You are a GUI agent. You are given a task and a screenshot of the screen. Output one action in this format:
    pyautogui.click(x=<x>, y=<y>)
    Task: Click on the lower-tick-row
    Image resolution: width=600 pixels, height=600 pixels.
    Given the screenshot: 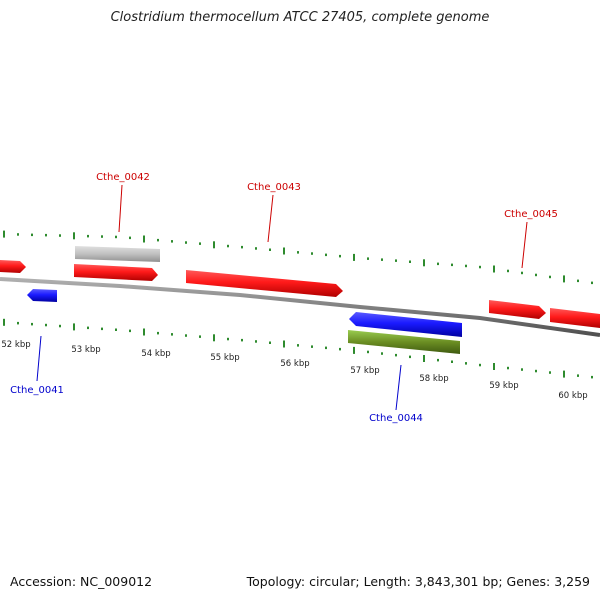 What is the action you would take?
    pyautogui.click(x=298, y=348)
    